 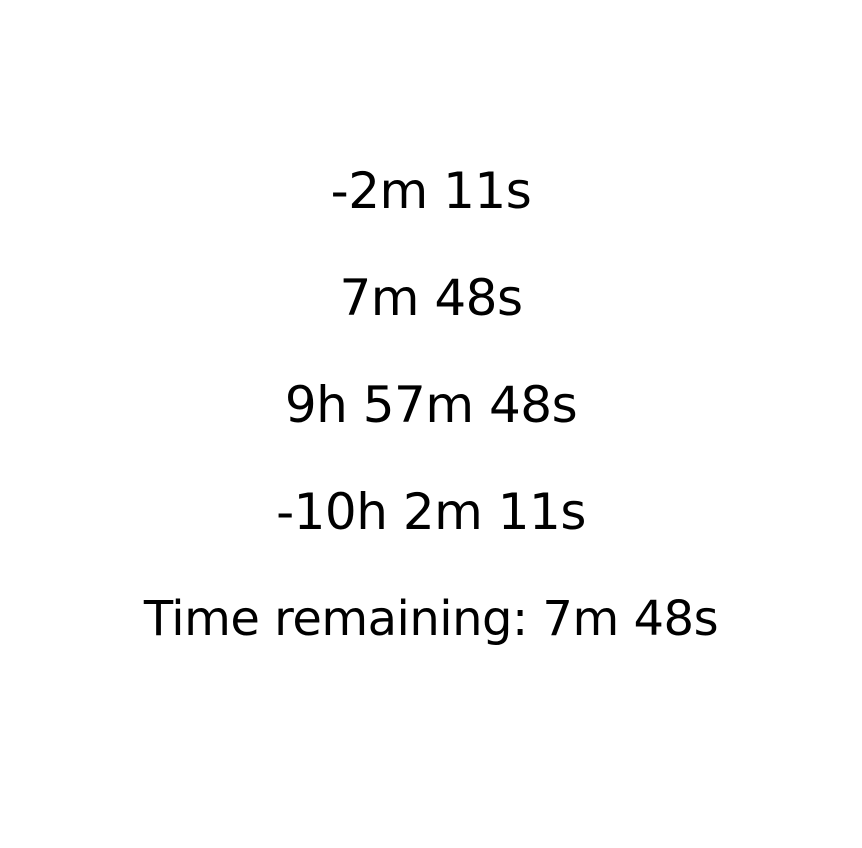 I want to click on duration-positive-short: 7m 48s, so click(x=431, y=298).